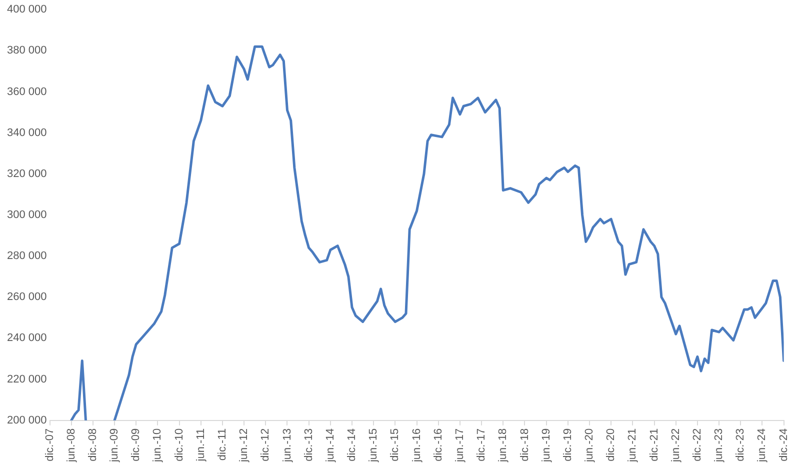  What do you see at coordinates (374, 446) in the screenshot?
I see `x-tick-label: jun.-15` at bounding box center [374, 446].